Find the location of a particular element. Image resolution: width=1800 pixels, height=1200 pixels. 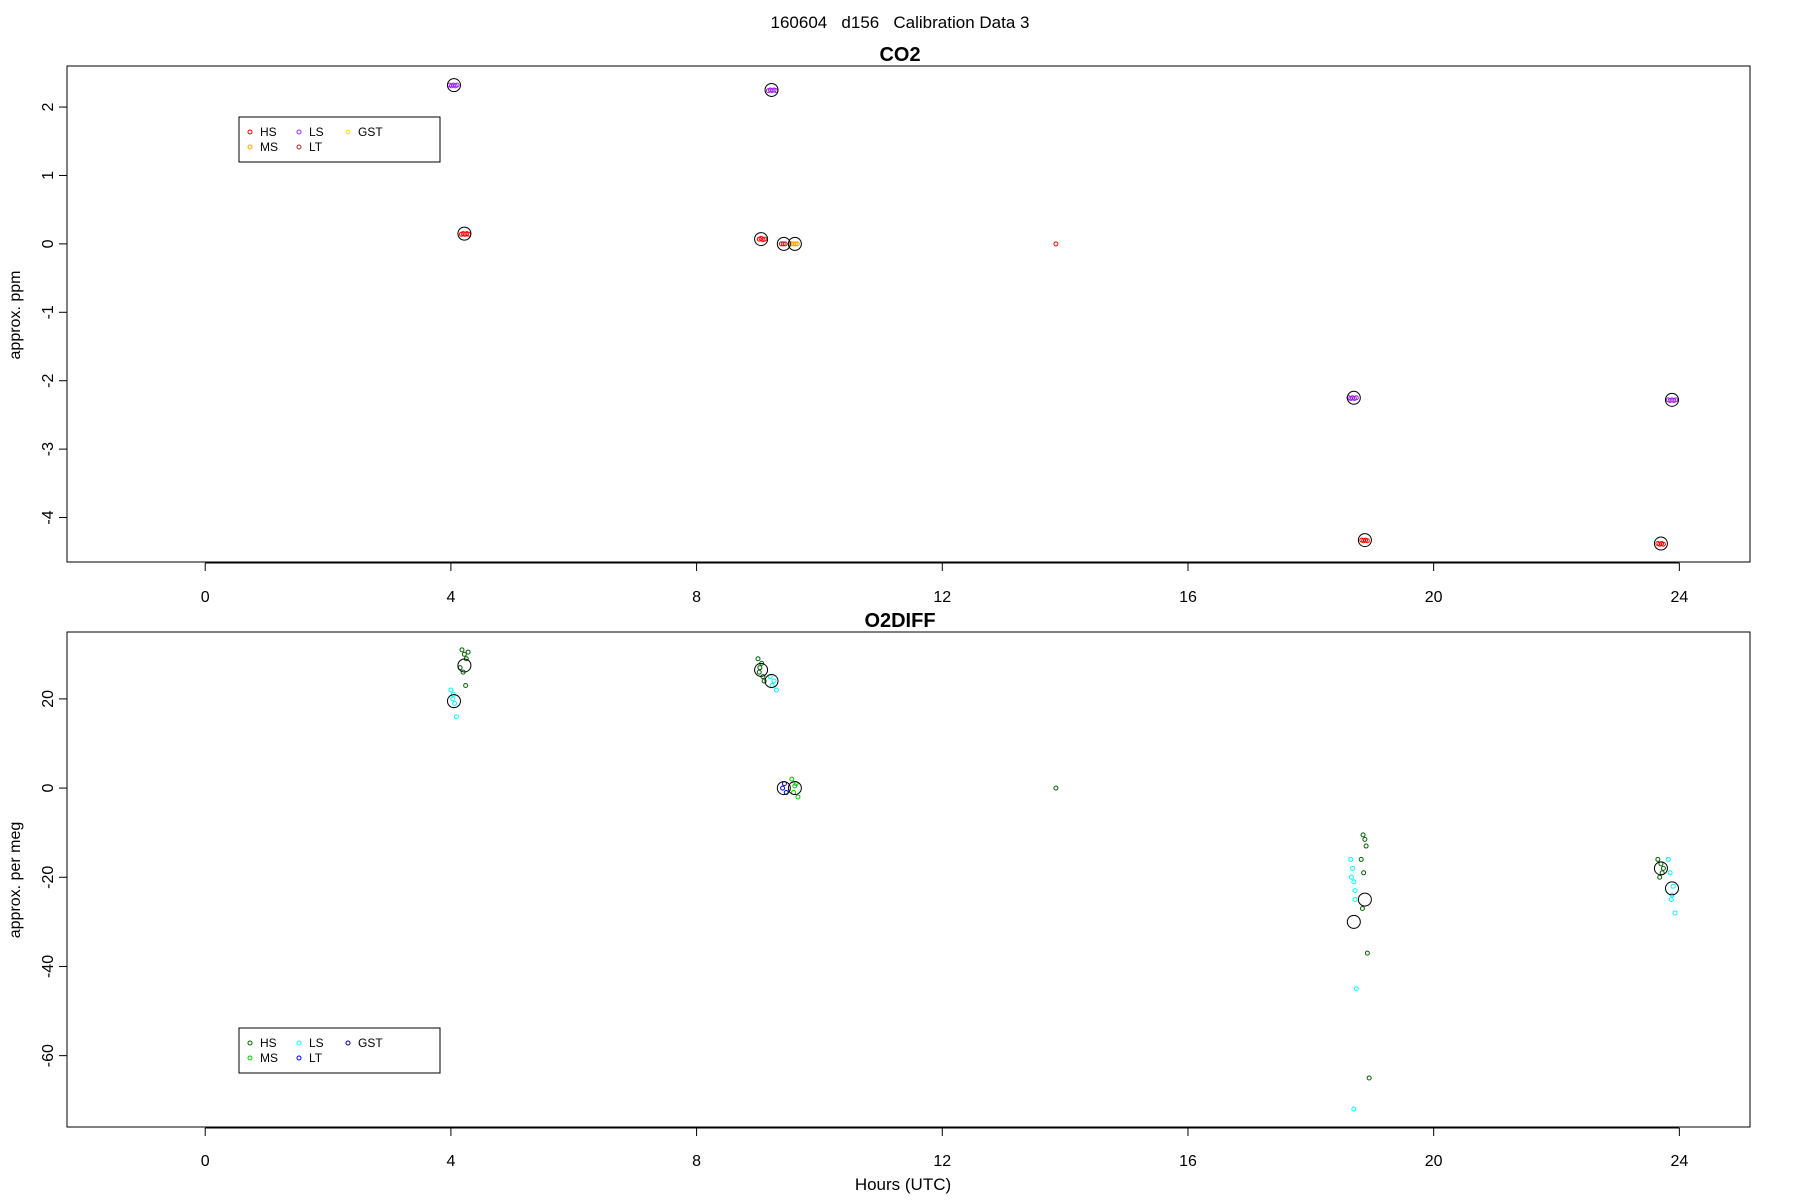

chart-o2diff-y-tick-label: -20 is located at coordinates (48, 877).